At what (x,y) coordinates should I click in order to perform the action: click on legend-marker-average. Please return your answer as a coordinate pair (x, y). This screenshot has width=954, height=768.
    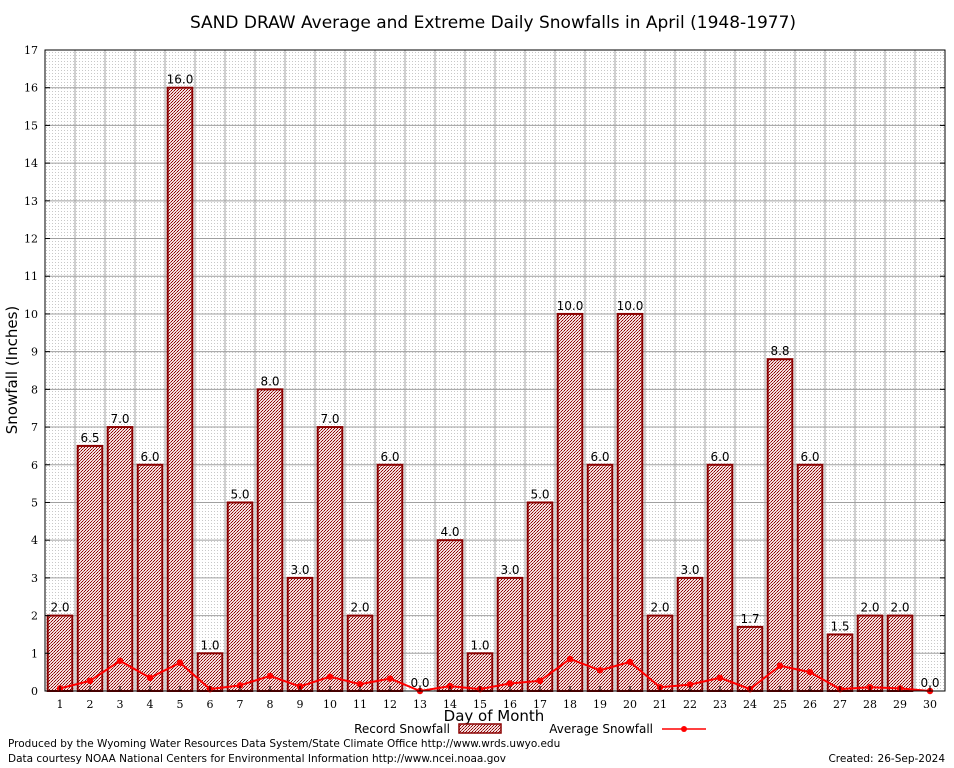
    Looking at the image, I should click on (684, 729).